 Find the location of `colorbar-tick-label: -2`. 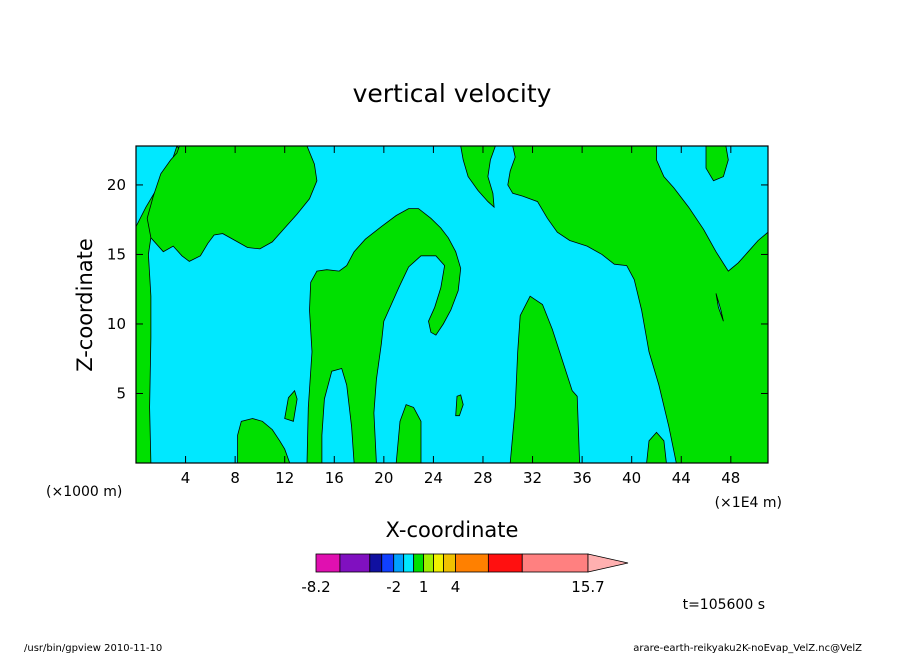

colorbar-tick-label: -2 is located at coordinates (393, 587).